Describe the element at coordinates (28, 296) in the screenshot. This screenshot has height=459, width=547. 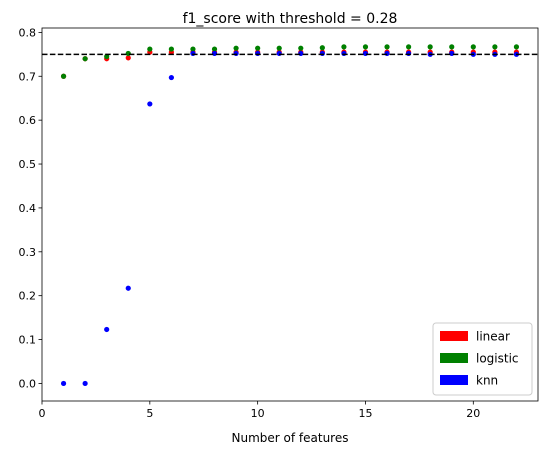
I see `y-tick-label: 0.2` at that location.